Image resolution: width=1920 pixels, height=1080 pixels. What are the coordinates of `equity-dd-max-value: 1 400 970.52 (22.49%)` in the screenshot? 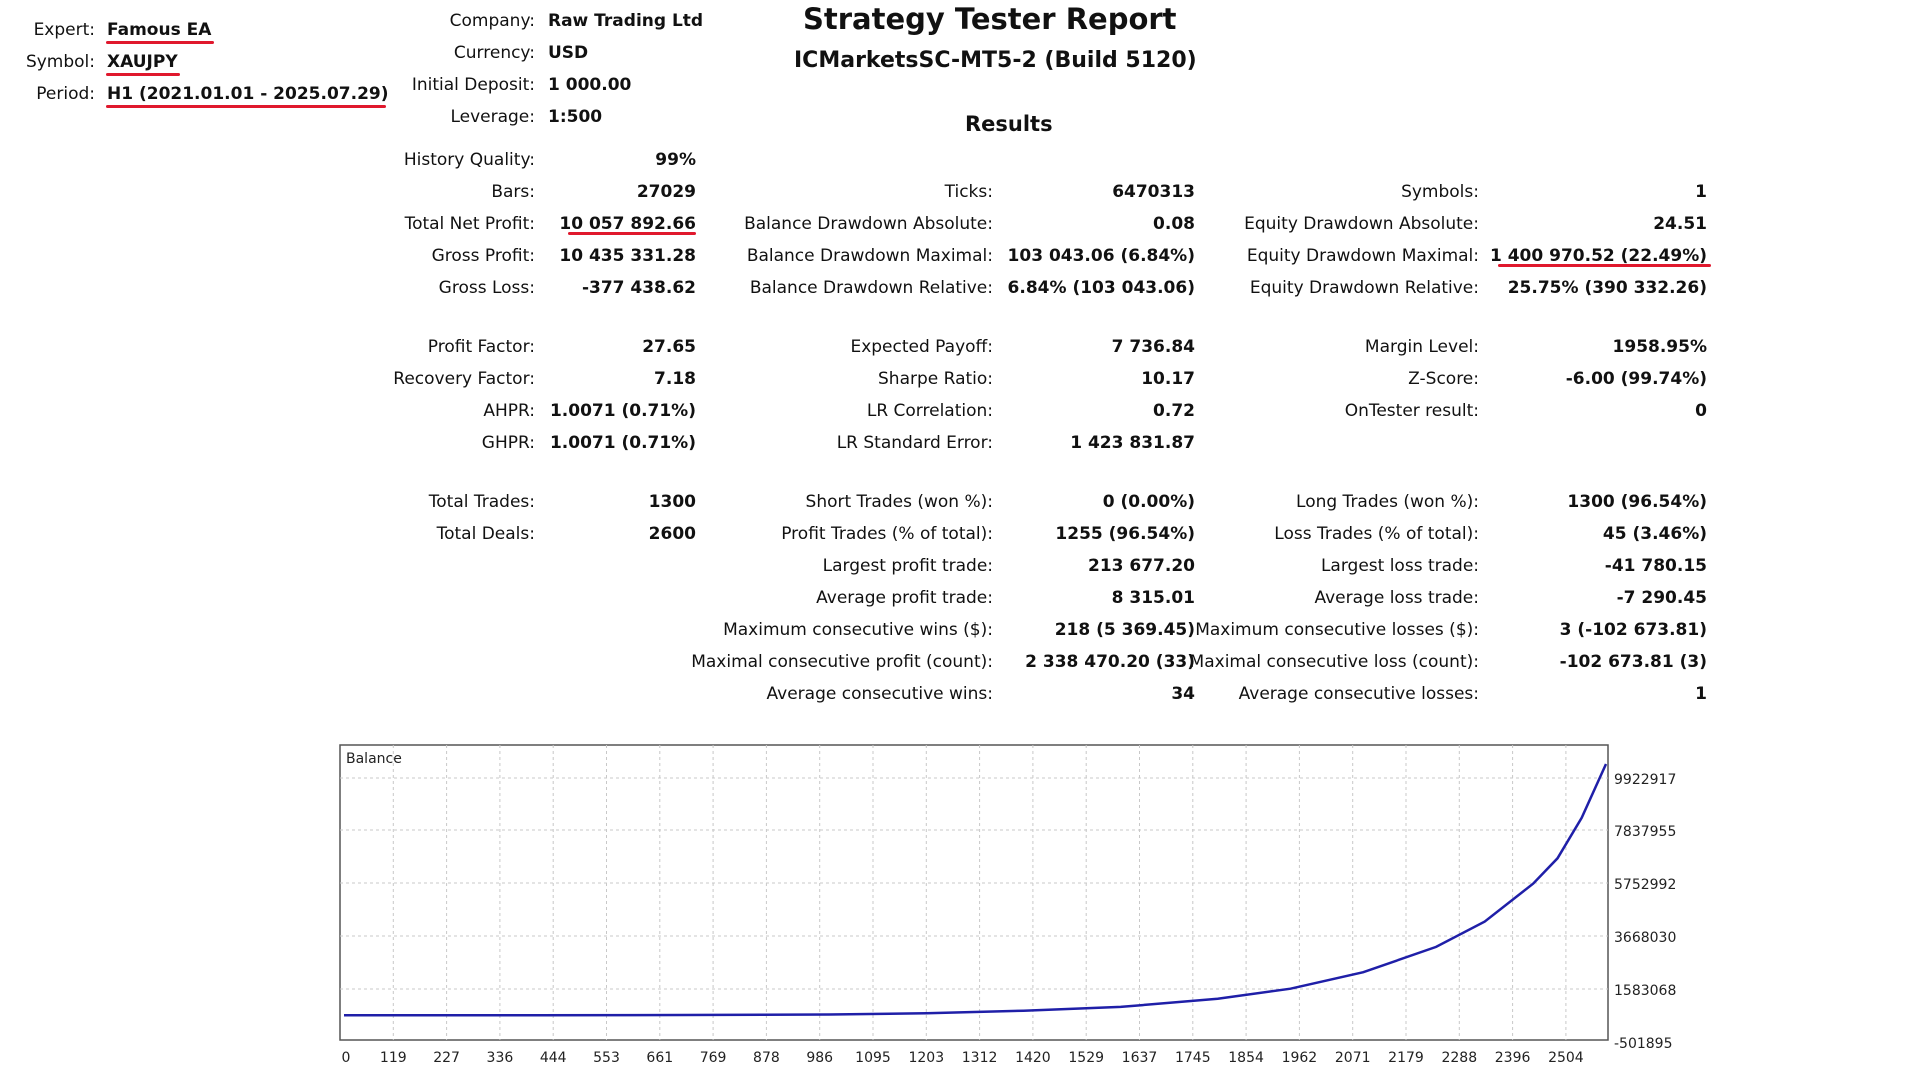 It's located at (1598, 256).